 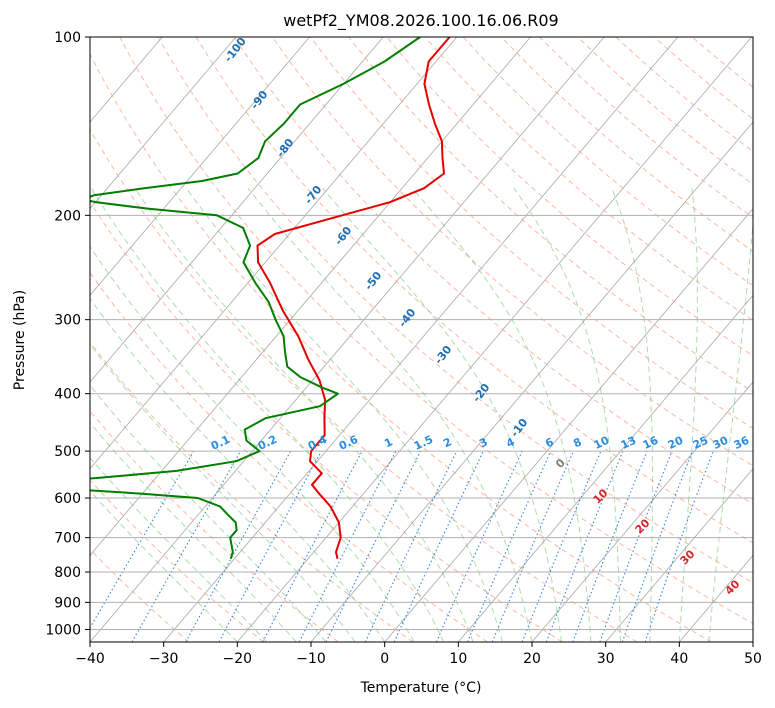 What do you see at coordinates (420, 21) in the screenshot?
I see `chart-title: wetPf2_YM08.2026.100.16.06.R09` at bounding box center [420, 21].